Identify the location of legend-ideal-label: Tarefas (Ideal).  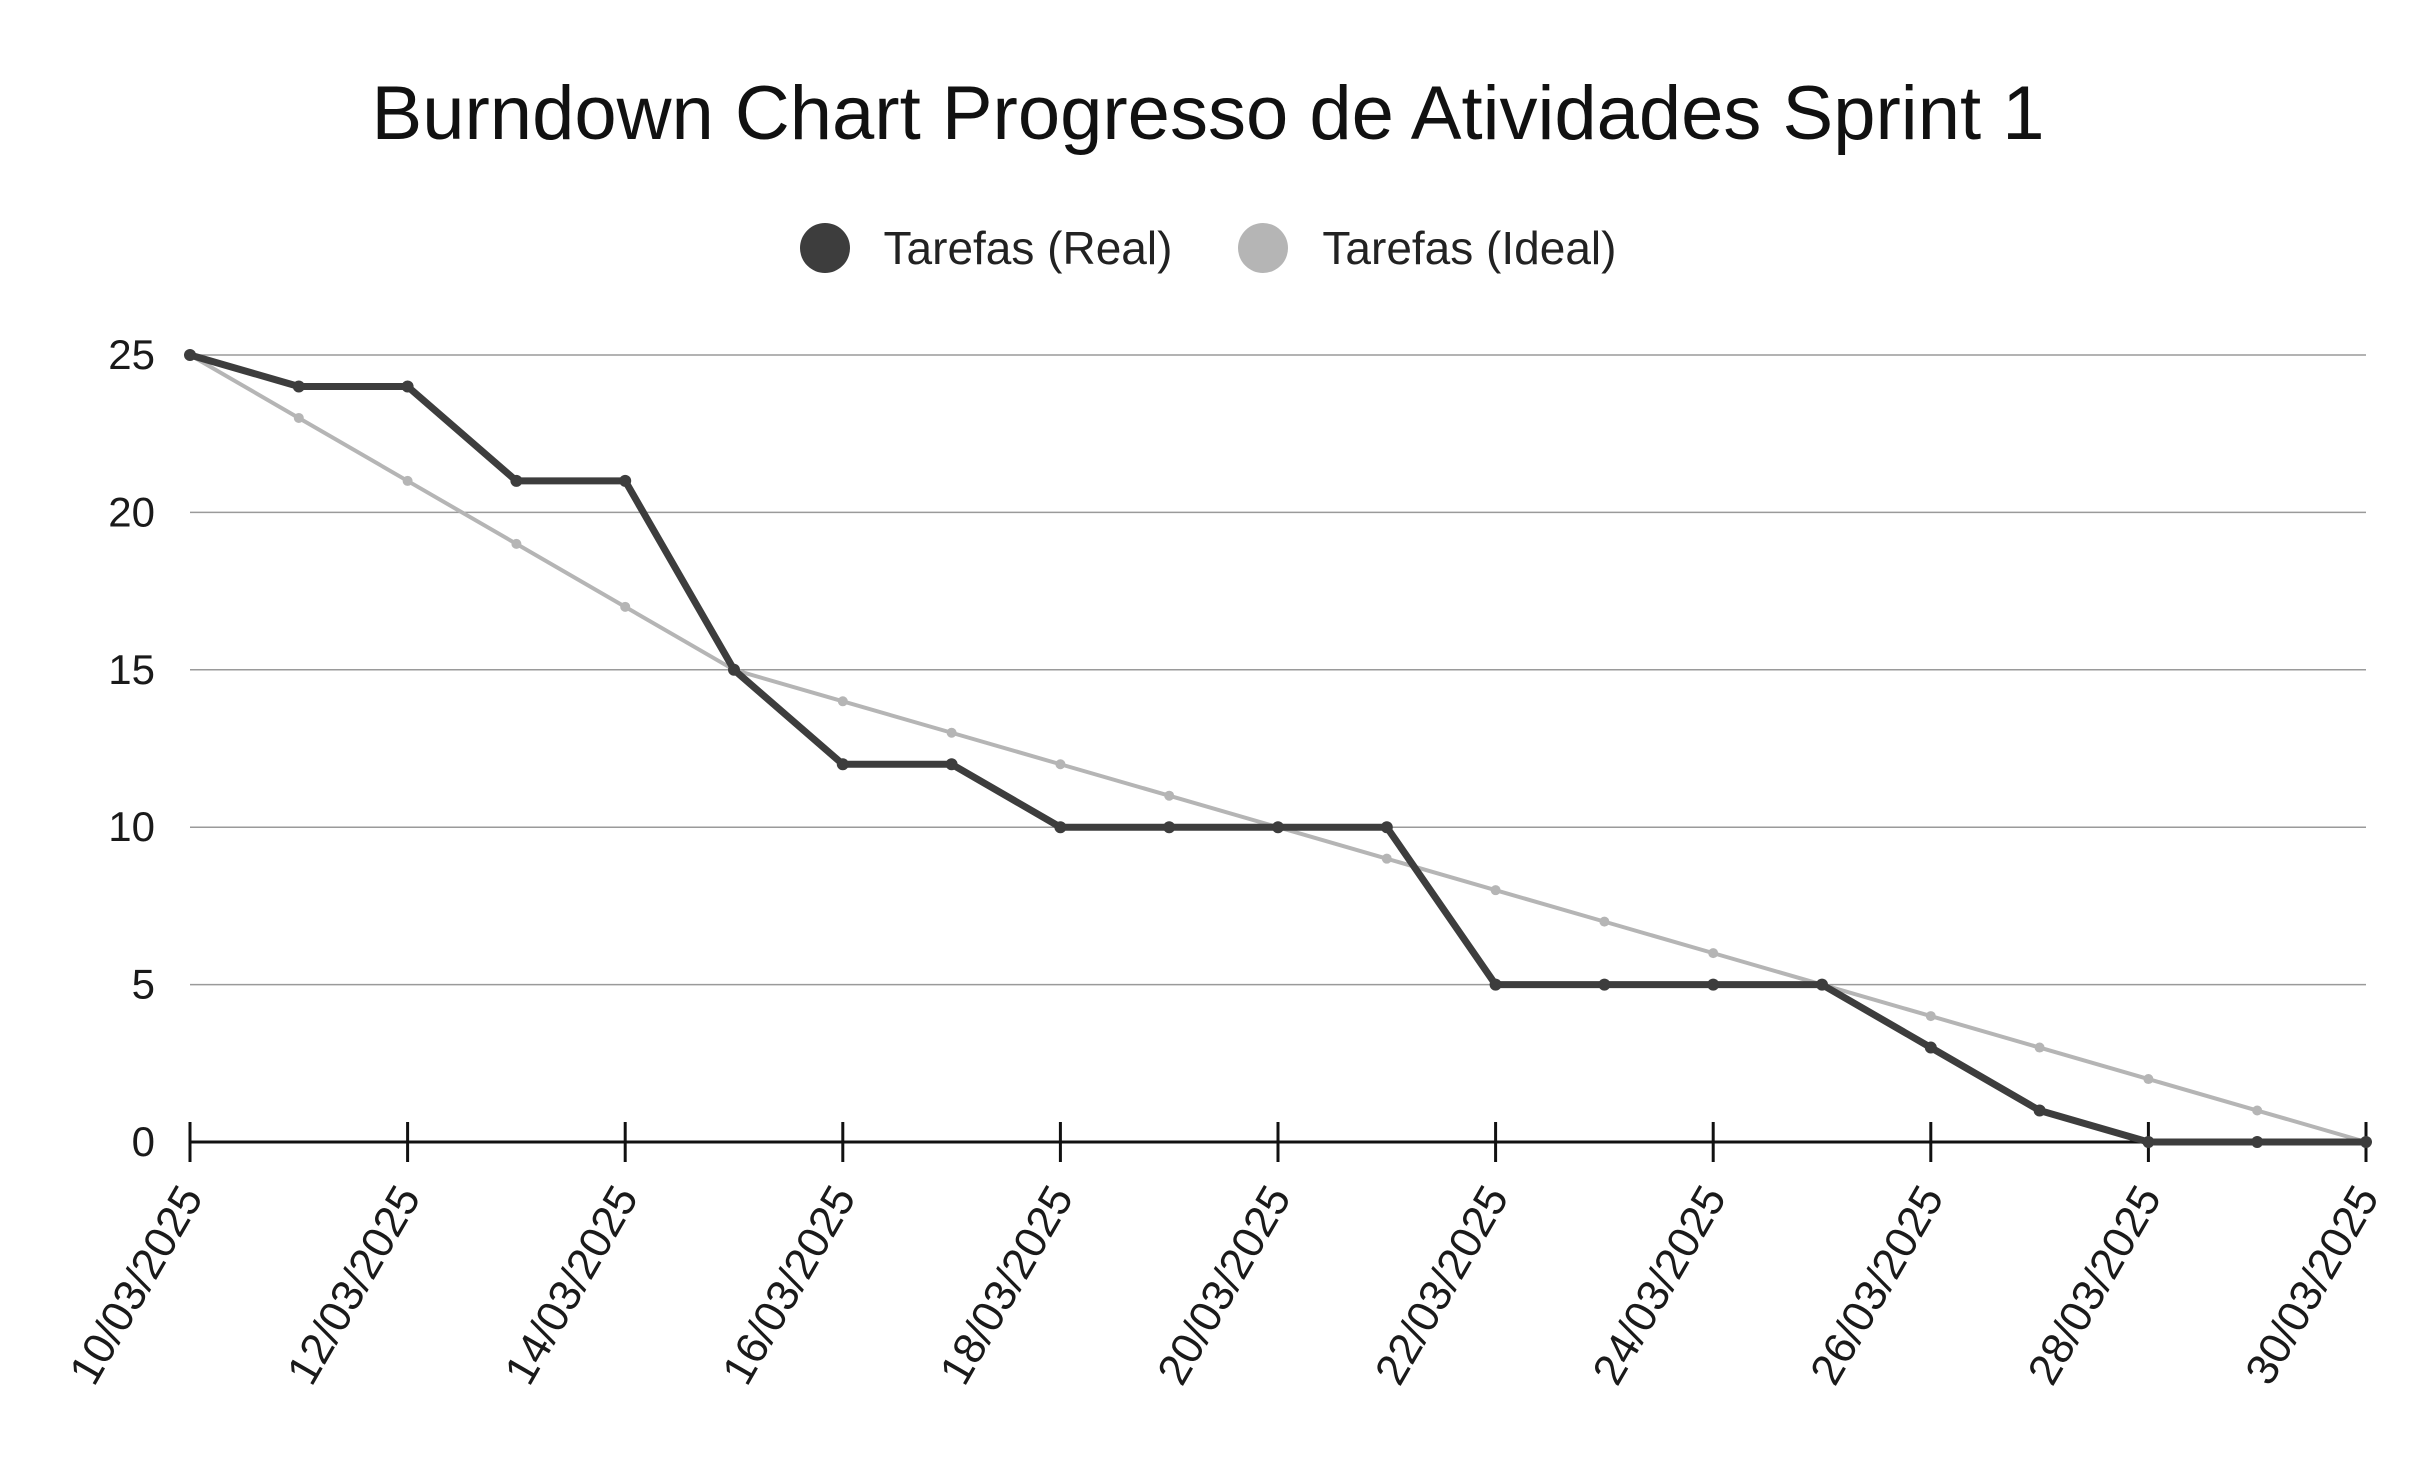
(1469, 248).